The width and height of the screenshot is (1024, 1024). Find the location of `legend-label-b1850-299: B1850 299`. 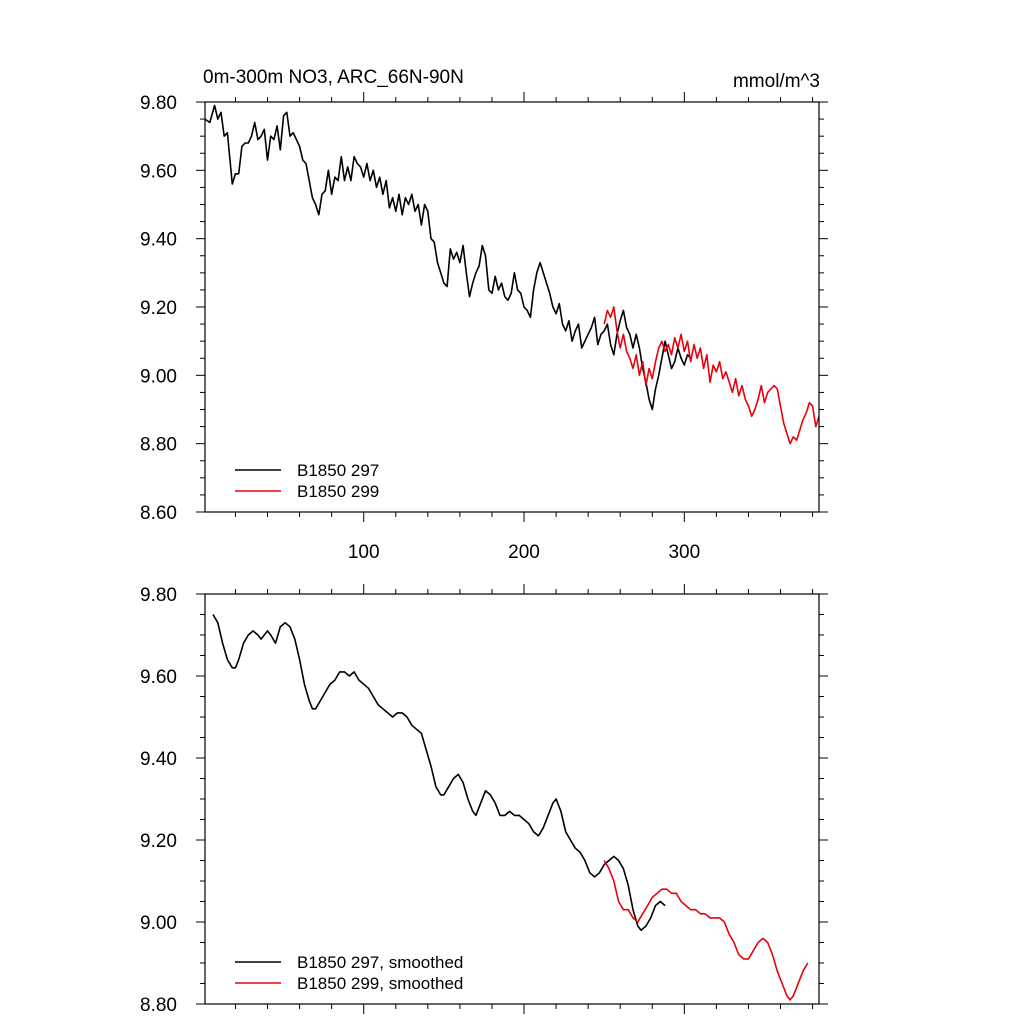

legend-label-b1850-299: B1850 299 is located at coordinates (338, 491).